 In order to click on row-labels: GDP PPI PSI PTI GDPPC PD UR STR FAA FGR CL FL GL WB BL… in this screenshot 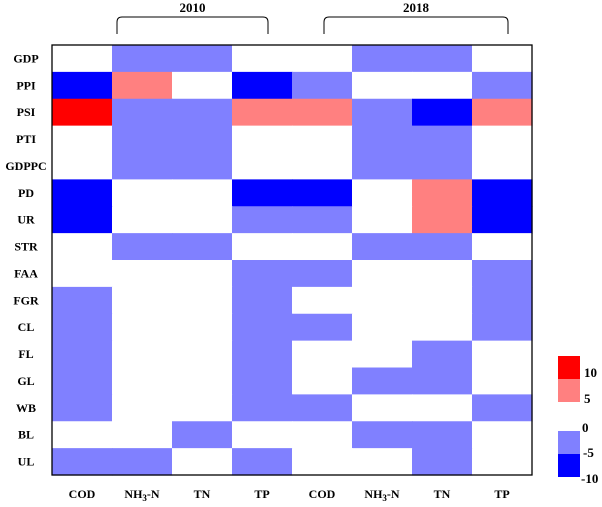, I will do `click(25, 259)`.